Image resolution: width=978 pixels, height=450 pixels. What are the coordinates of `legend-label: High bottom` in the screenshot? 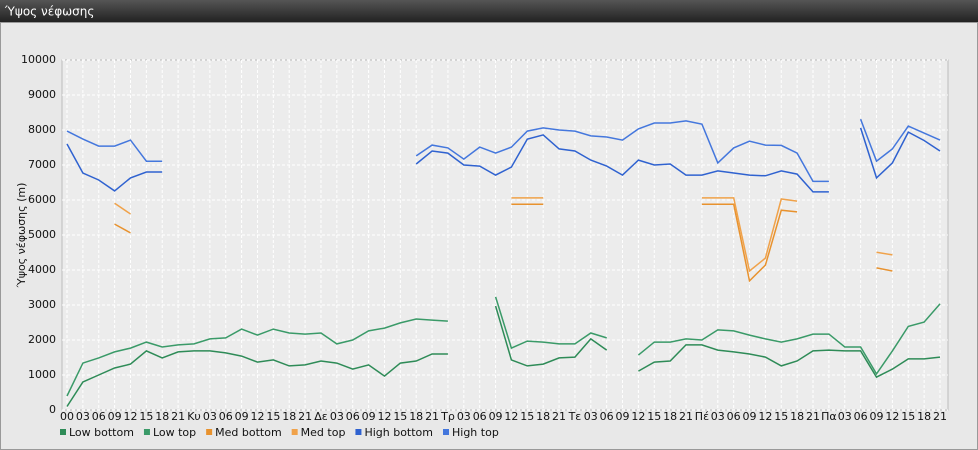 It's located at (398, 432).